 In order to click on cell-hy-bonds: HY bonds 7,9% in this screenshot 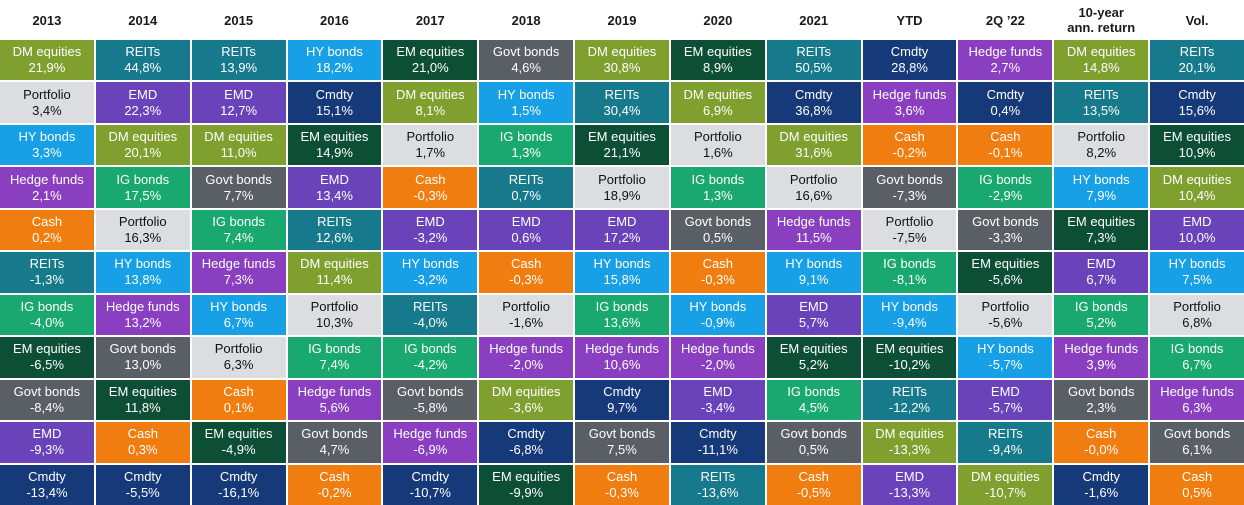, I will do `click(1101, 187)`.